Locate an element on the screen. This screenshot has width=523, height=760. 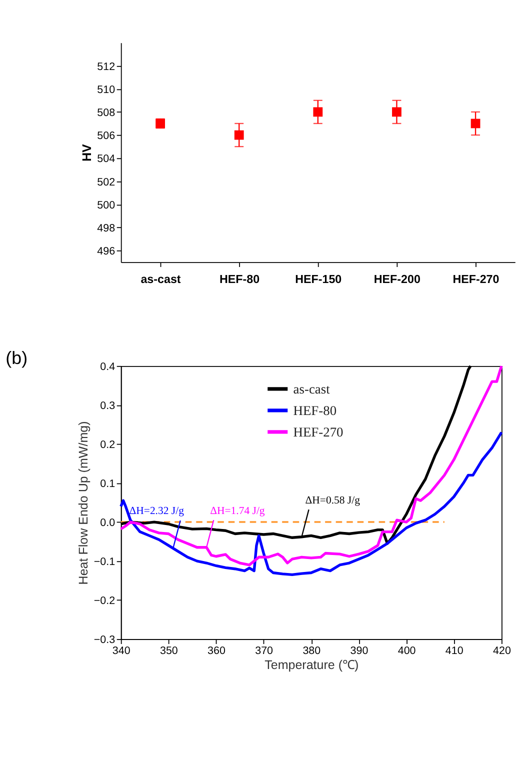
y-tick-label: −0.1 is located at coordinates (105, 562).